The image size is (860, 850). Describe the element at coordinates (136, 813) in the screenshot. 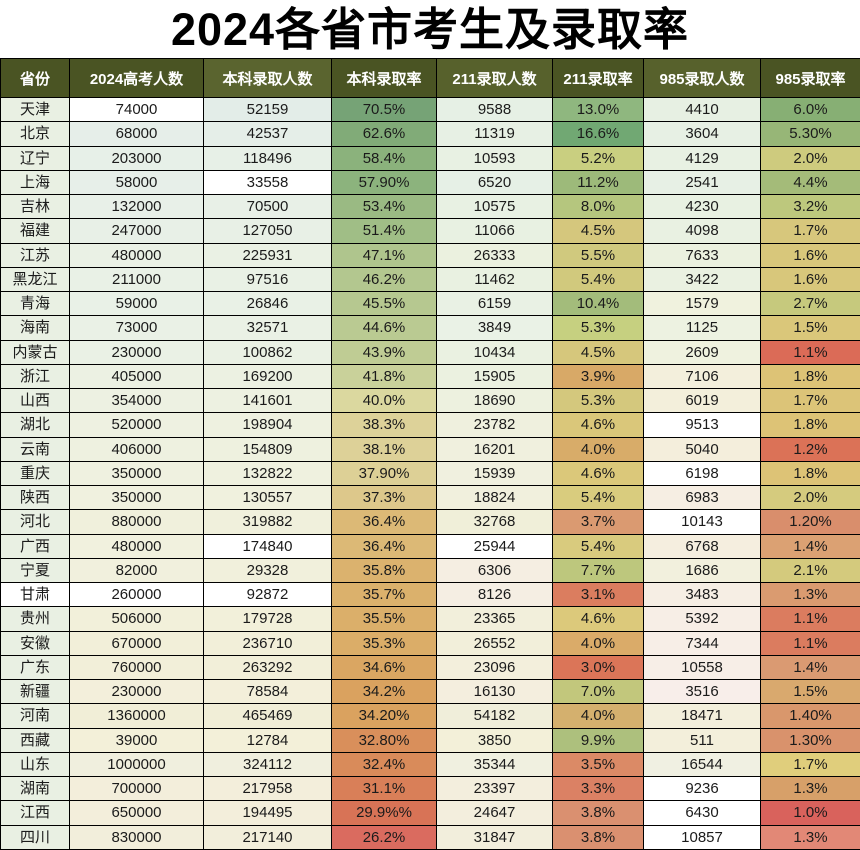

I see `table-cell: 650000` at that location.